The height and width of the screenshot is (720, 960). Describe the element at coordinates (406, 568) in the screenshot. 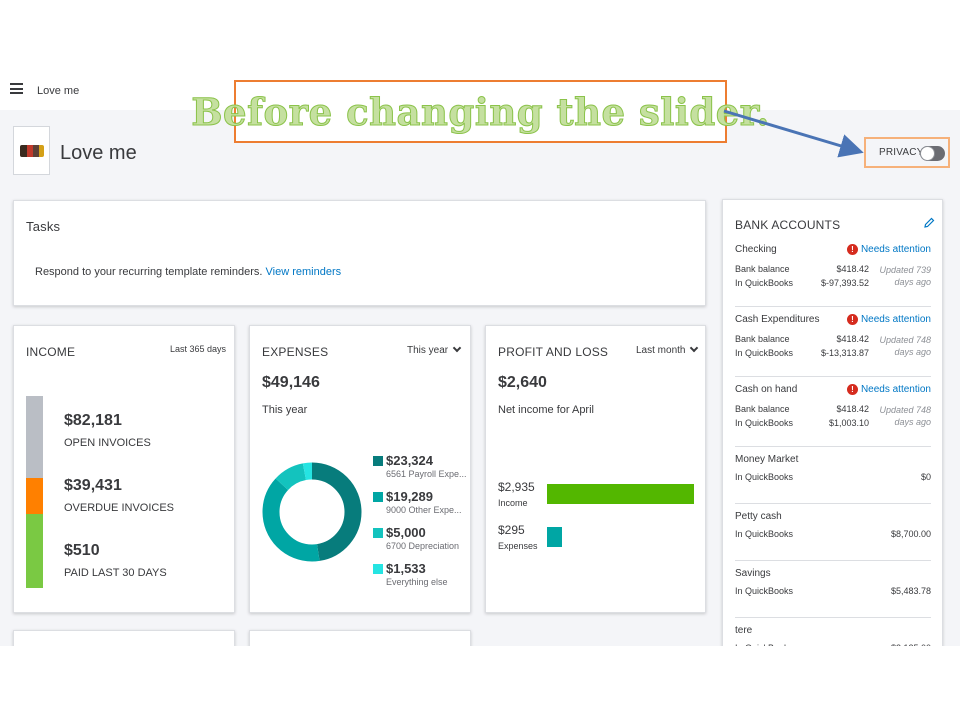

I see `legend-amount-3: $1,533` at that location.